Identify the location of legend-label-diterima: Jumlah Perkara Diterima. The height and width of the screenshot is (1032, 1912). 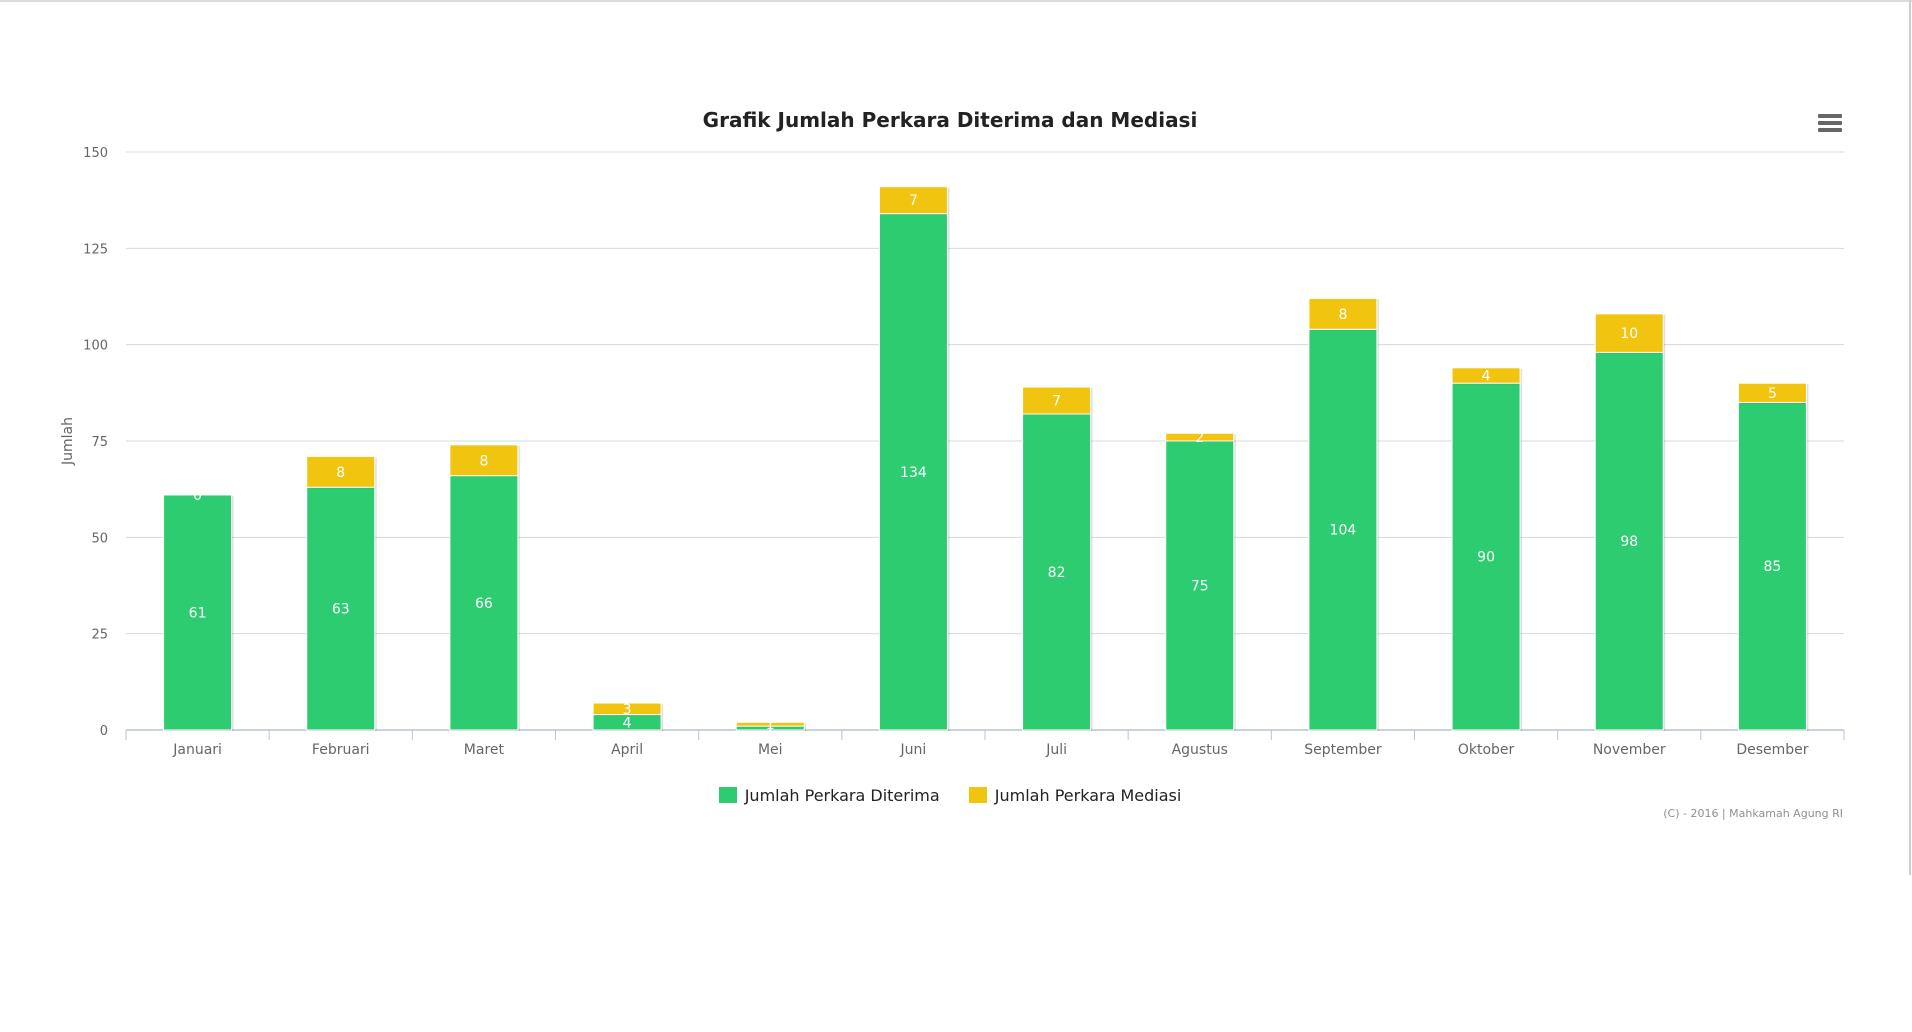
(842, 795).